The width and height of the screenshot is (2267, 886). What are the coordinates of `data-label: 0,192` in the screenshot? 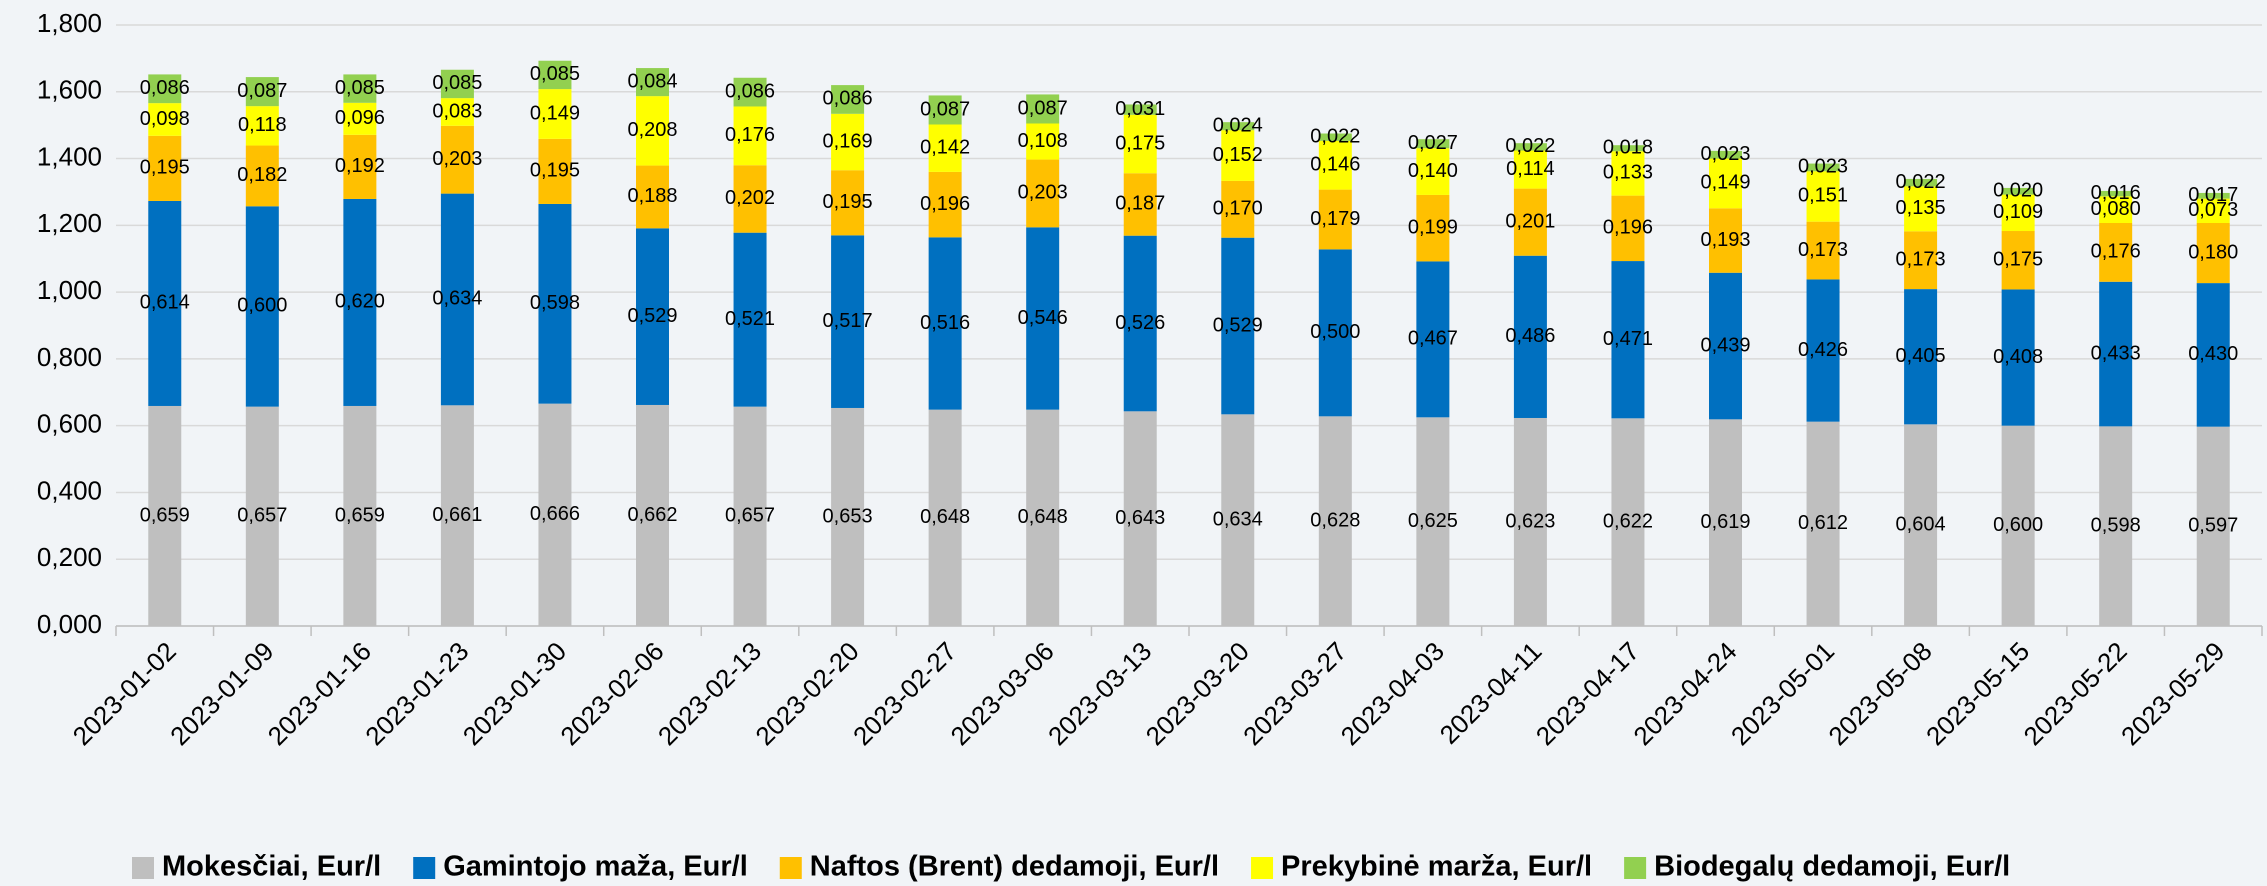 It's located at (360, 166).